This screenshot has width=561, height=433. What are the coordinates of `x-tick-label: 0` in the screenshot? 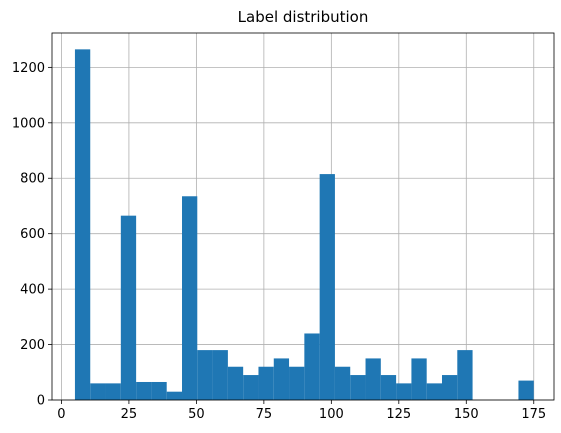 It's located at (61, 414).